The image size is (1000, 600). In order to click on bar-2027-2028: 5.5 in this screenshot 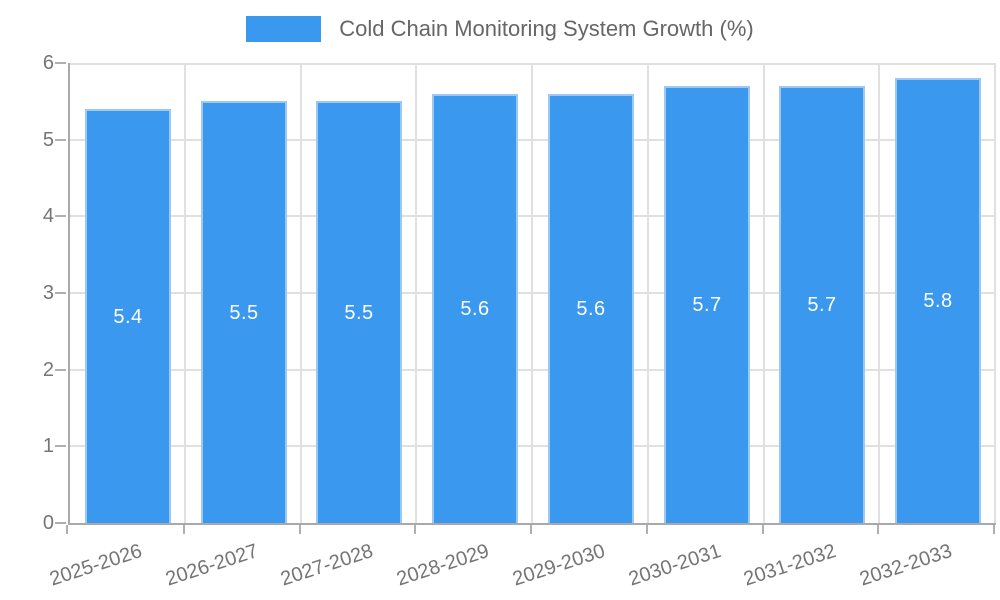, I will do `click(359, 312)`.